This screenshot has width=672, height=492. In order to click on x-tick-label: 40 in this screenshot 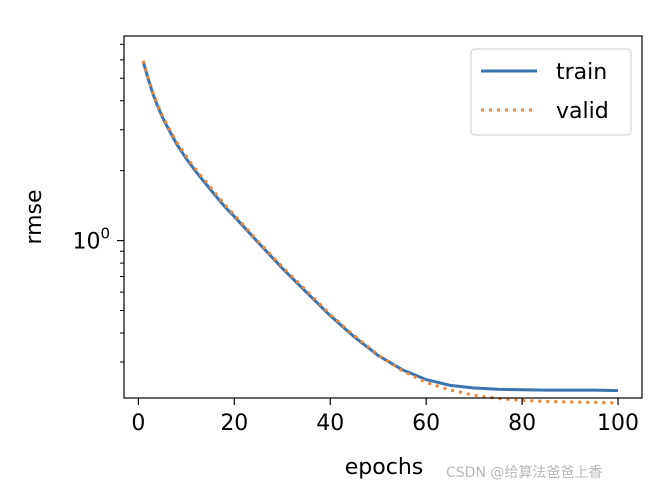, I will do `click(330, 423)`.